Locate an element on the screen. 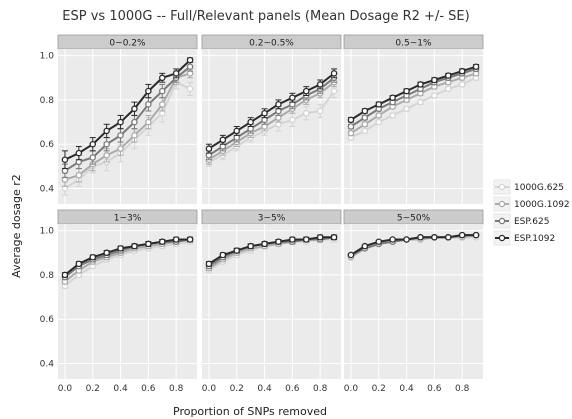 This screenshot has width=572, height=419. facet-panel: 0.5~1% is located at coordinates (413, 119).